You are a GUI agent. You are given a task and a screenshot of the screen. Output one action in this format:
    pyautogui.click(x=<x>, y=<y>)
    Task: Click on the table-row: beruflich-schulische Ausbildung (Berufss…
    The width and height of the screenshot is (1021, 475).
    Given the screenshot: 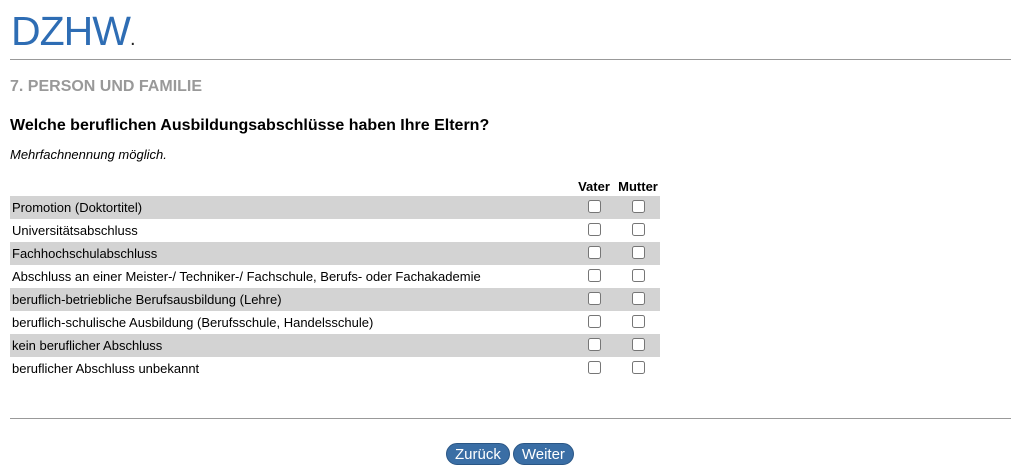 What is the action you would take?
    pyautogui.click(x=335, y=322)
    